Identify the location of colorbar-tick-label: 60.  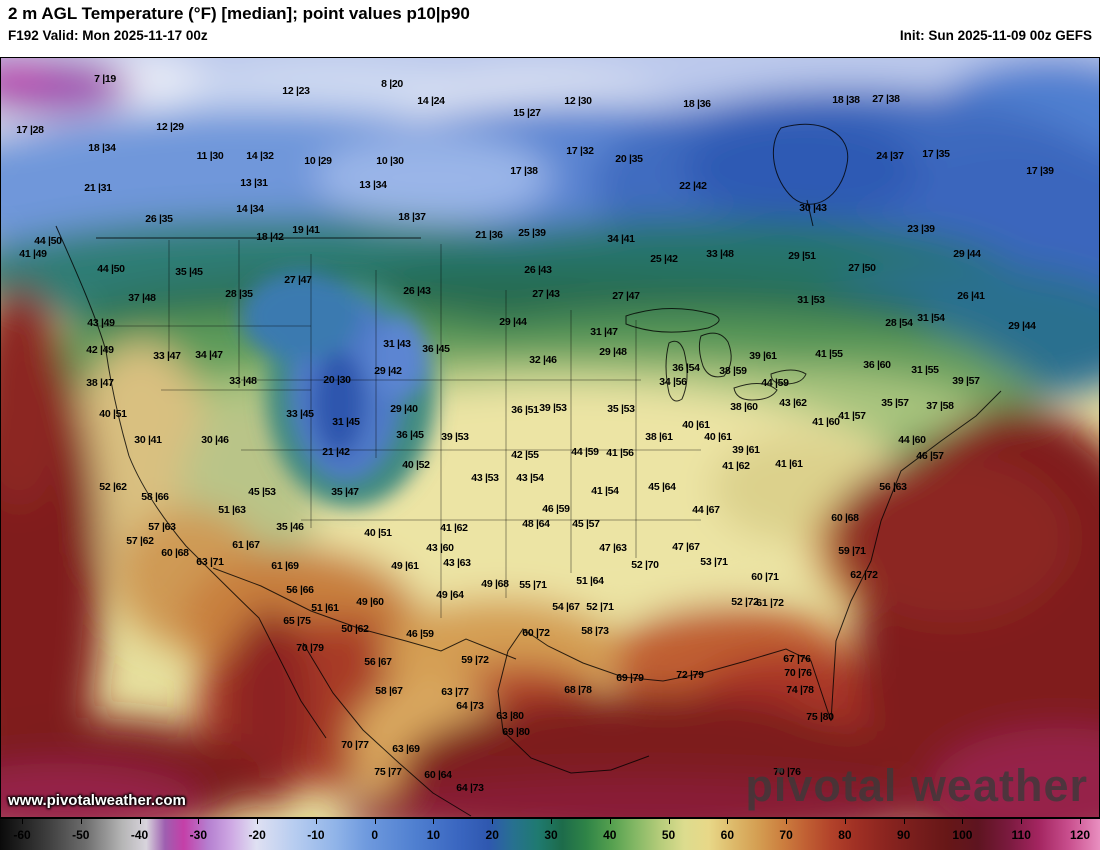
(727, 834).